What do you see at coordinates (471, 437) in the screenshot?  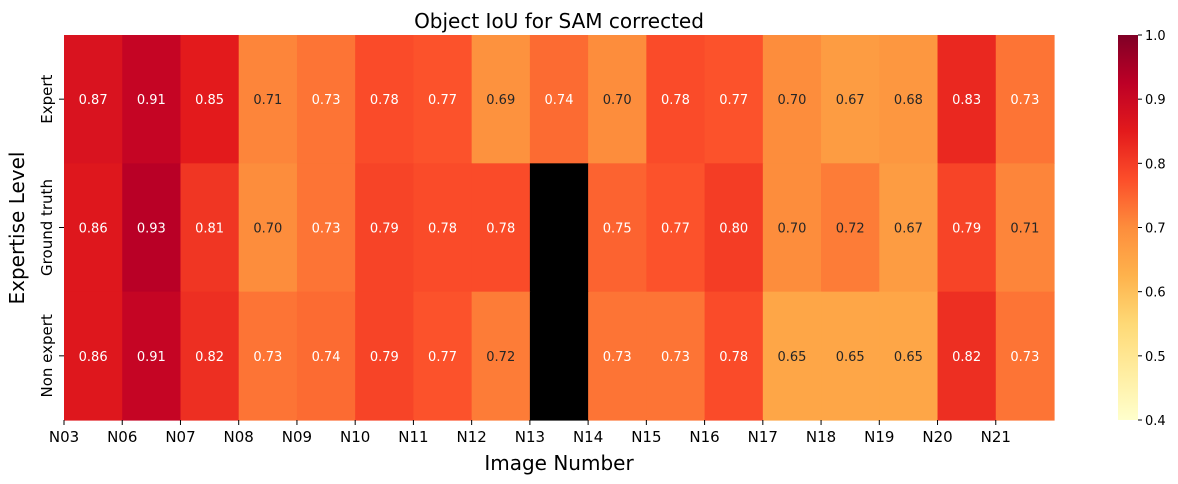 I see `x-tick-label: N12` at bounding box center [471, 437].